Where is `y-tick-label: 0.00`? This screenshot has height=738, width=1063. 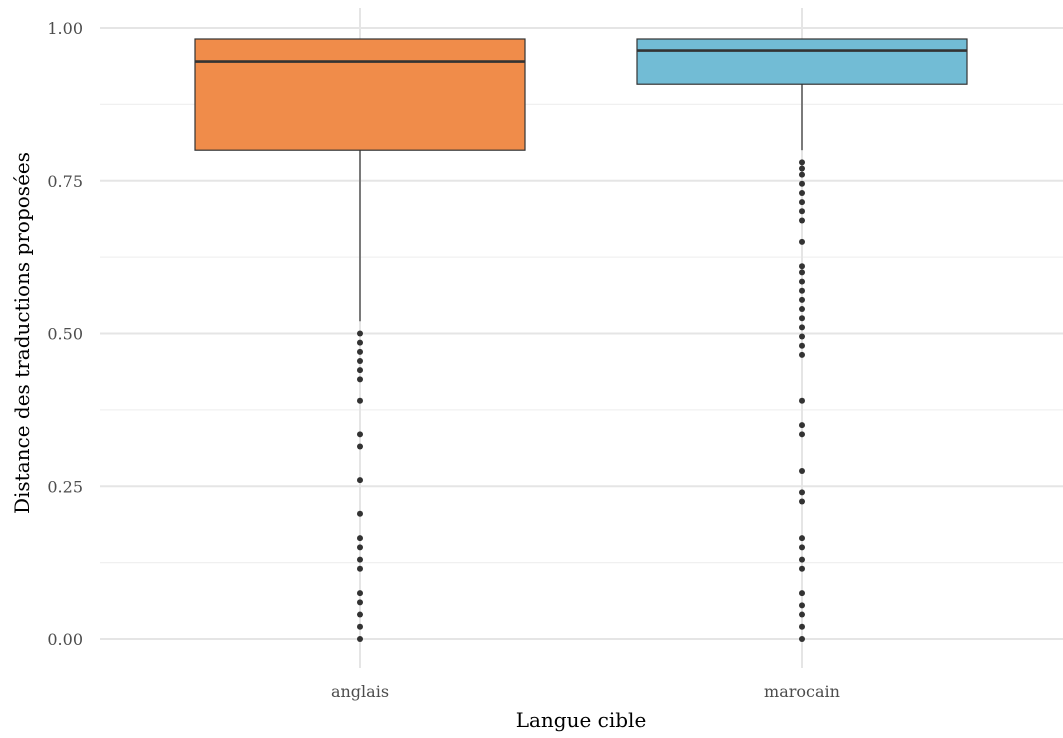
y-tick-label: 0.00 is located at coordinates (65, 639).